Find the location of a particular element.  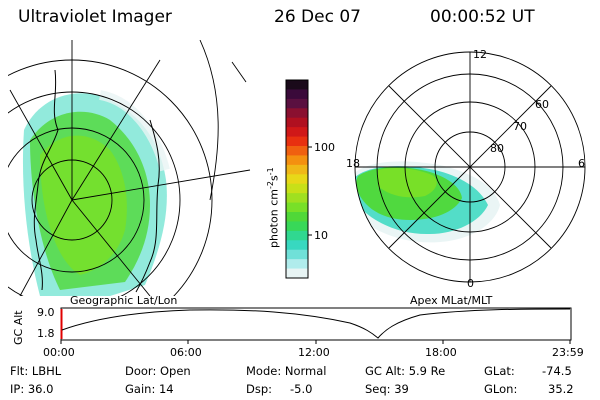

alt-x-tick-0: 00:00 is located at coordinates (59, 352).